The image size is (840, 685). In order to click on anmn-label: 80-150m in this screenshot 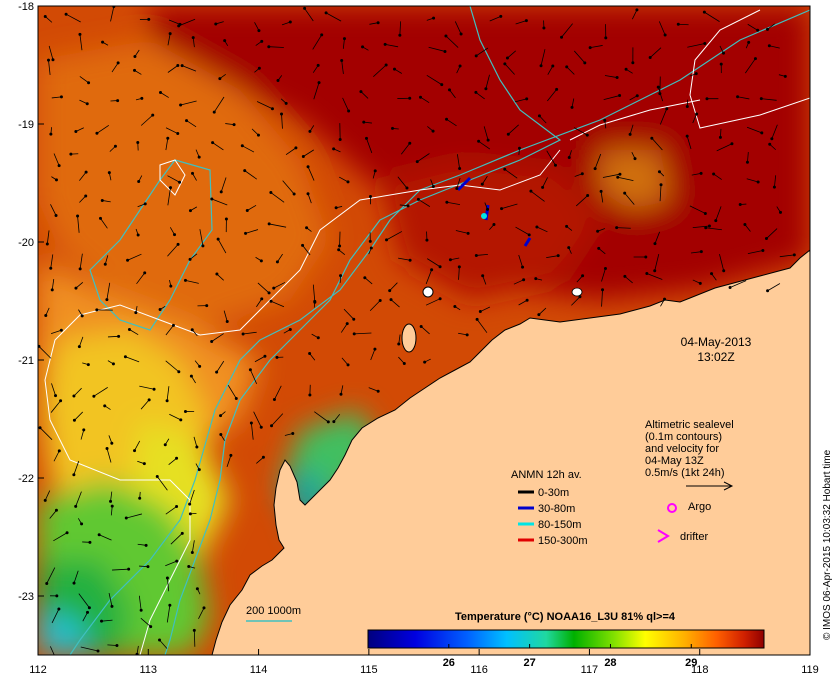, I will do `click(559, 525)`.